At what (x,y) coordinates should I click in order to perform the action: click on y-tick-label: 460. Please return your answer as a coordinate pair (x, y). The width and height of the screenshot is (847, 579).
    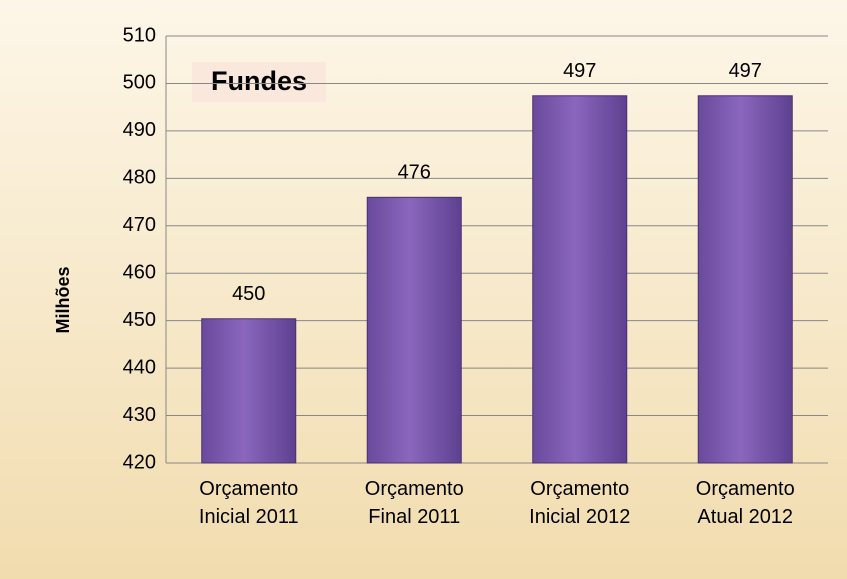
    Looking at the image, I should click on (139, 273).